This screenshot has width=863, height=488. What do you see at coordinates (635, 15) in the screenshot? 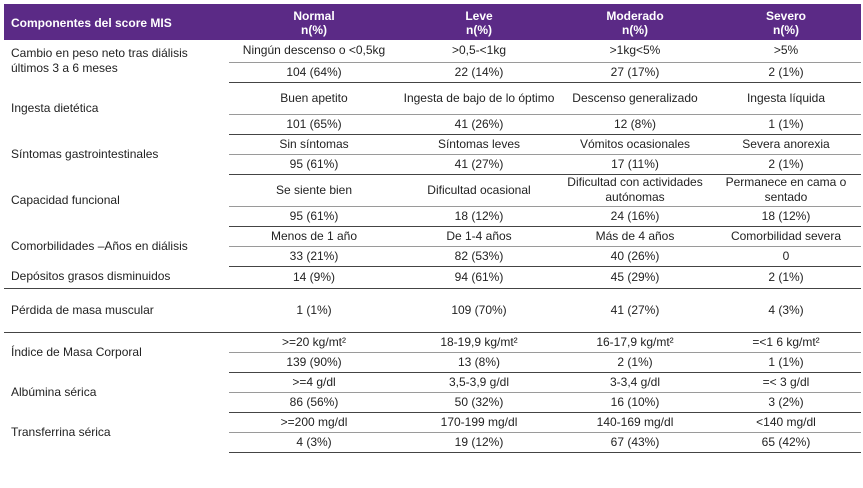
I see `header-moderado-title: Moderado` at bounding box center [635, 15].